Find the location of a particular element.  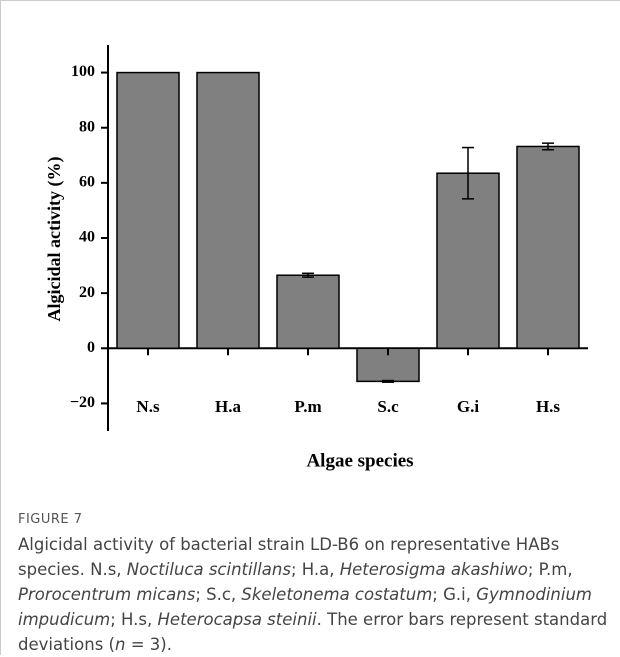

y-tick-label: −20 is located at coordinates (82, 402).